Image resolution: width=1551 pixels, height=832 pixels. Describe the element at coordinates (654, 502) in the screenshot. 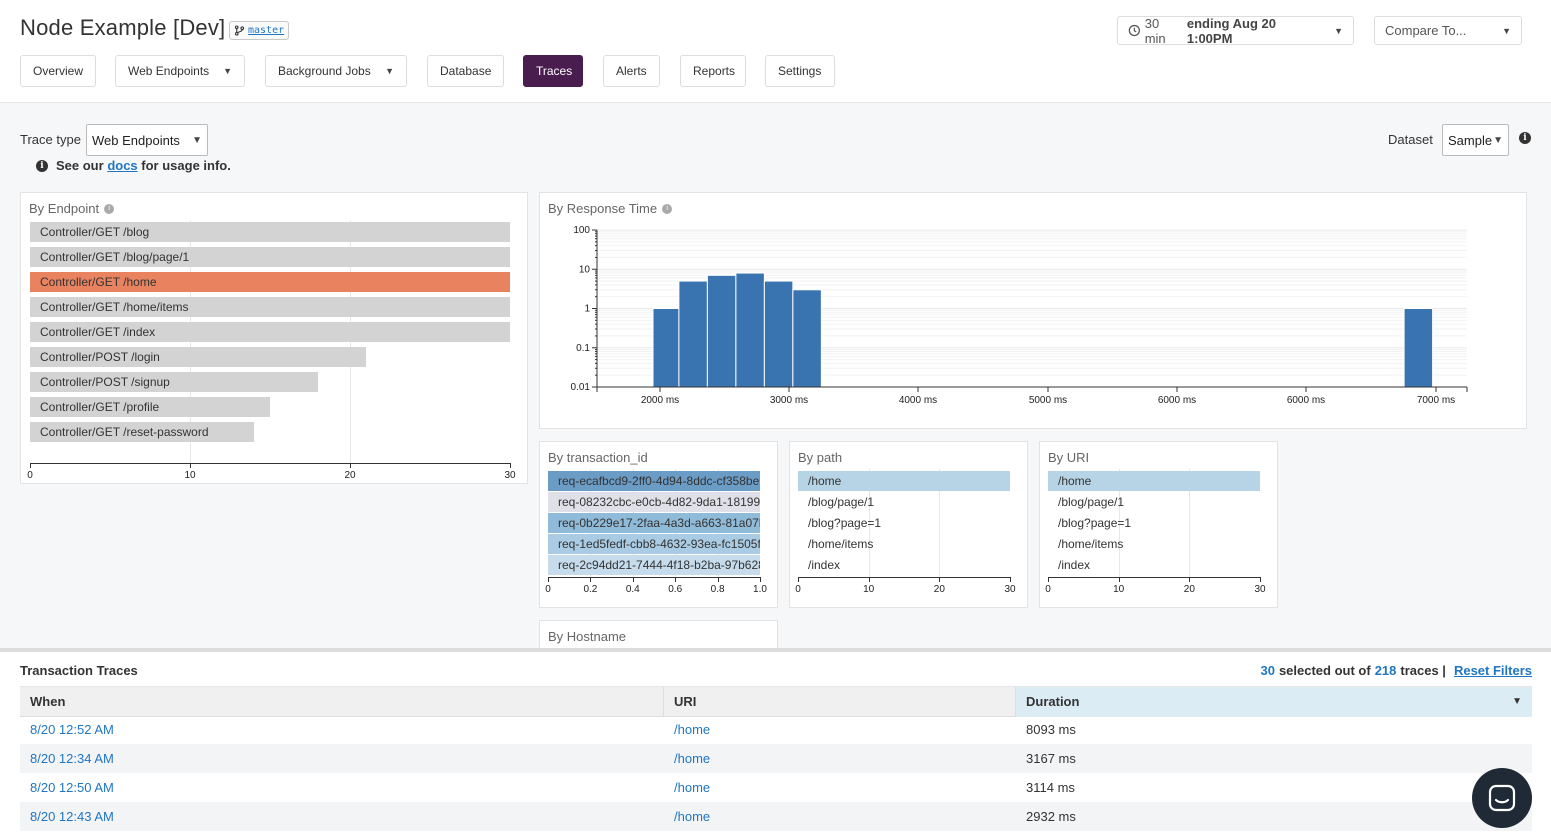

I see `bar-item: req-08232cbc-e0cb-4d82-9da1-181997d` at that location.